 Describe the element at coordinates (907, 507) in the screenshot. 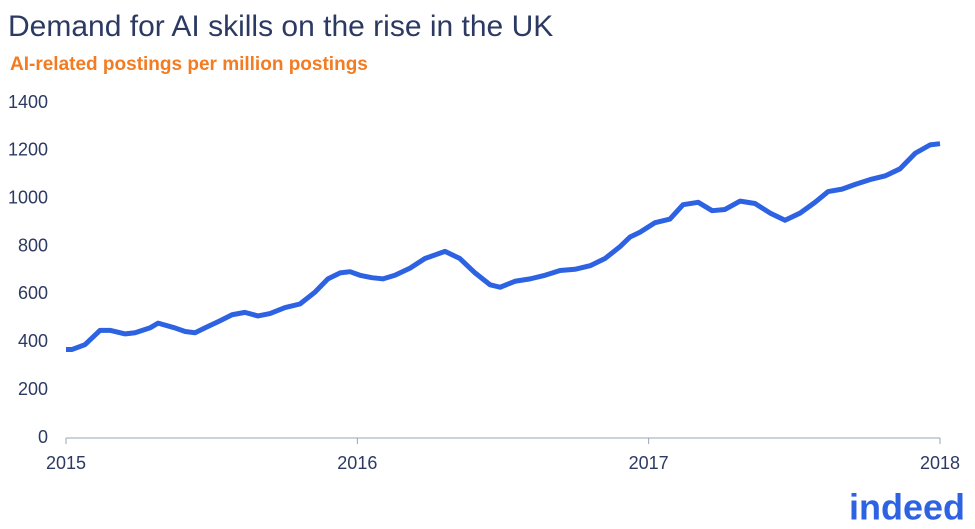

I see `logo: indeed` at that location.